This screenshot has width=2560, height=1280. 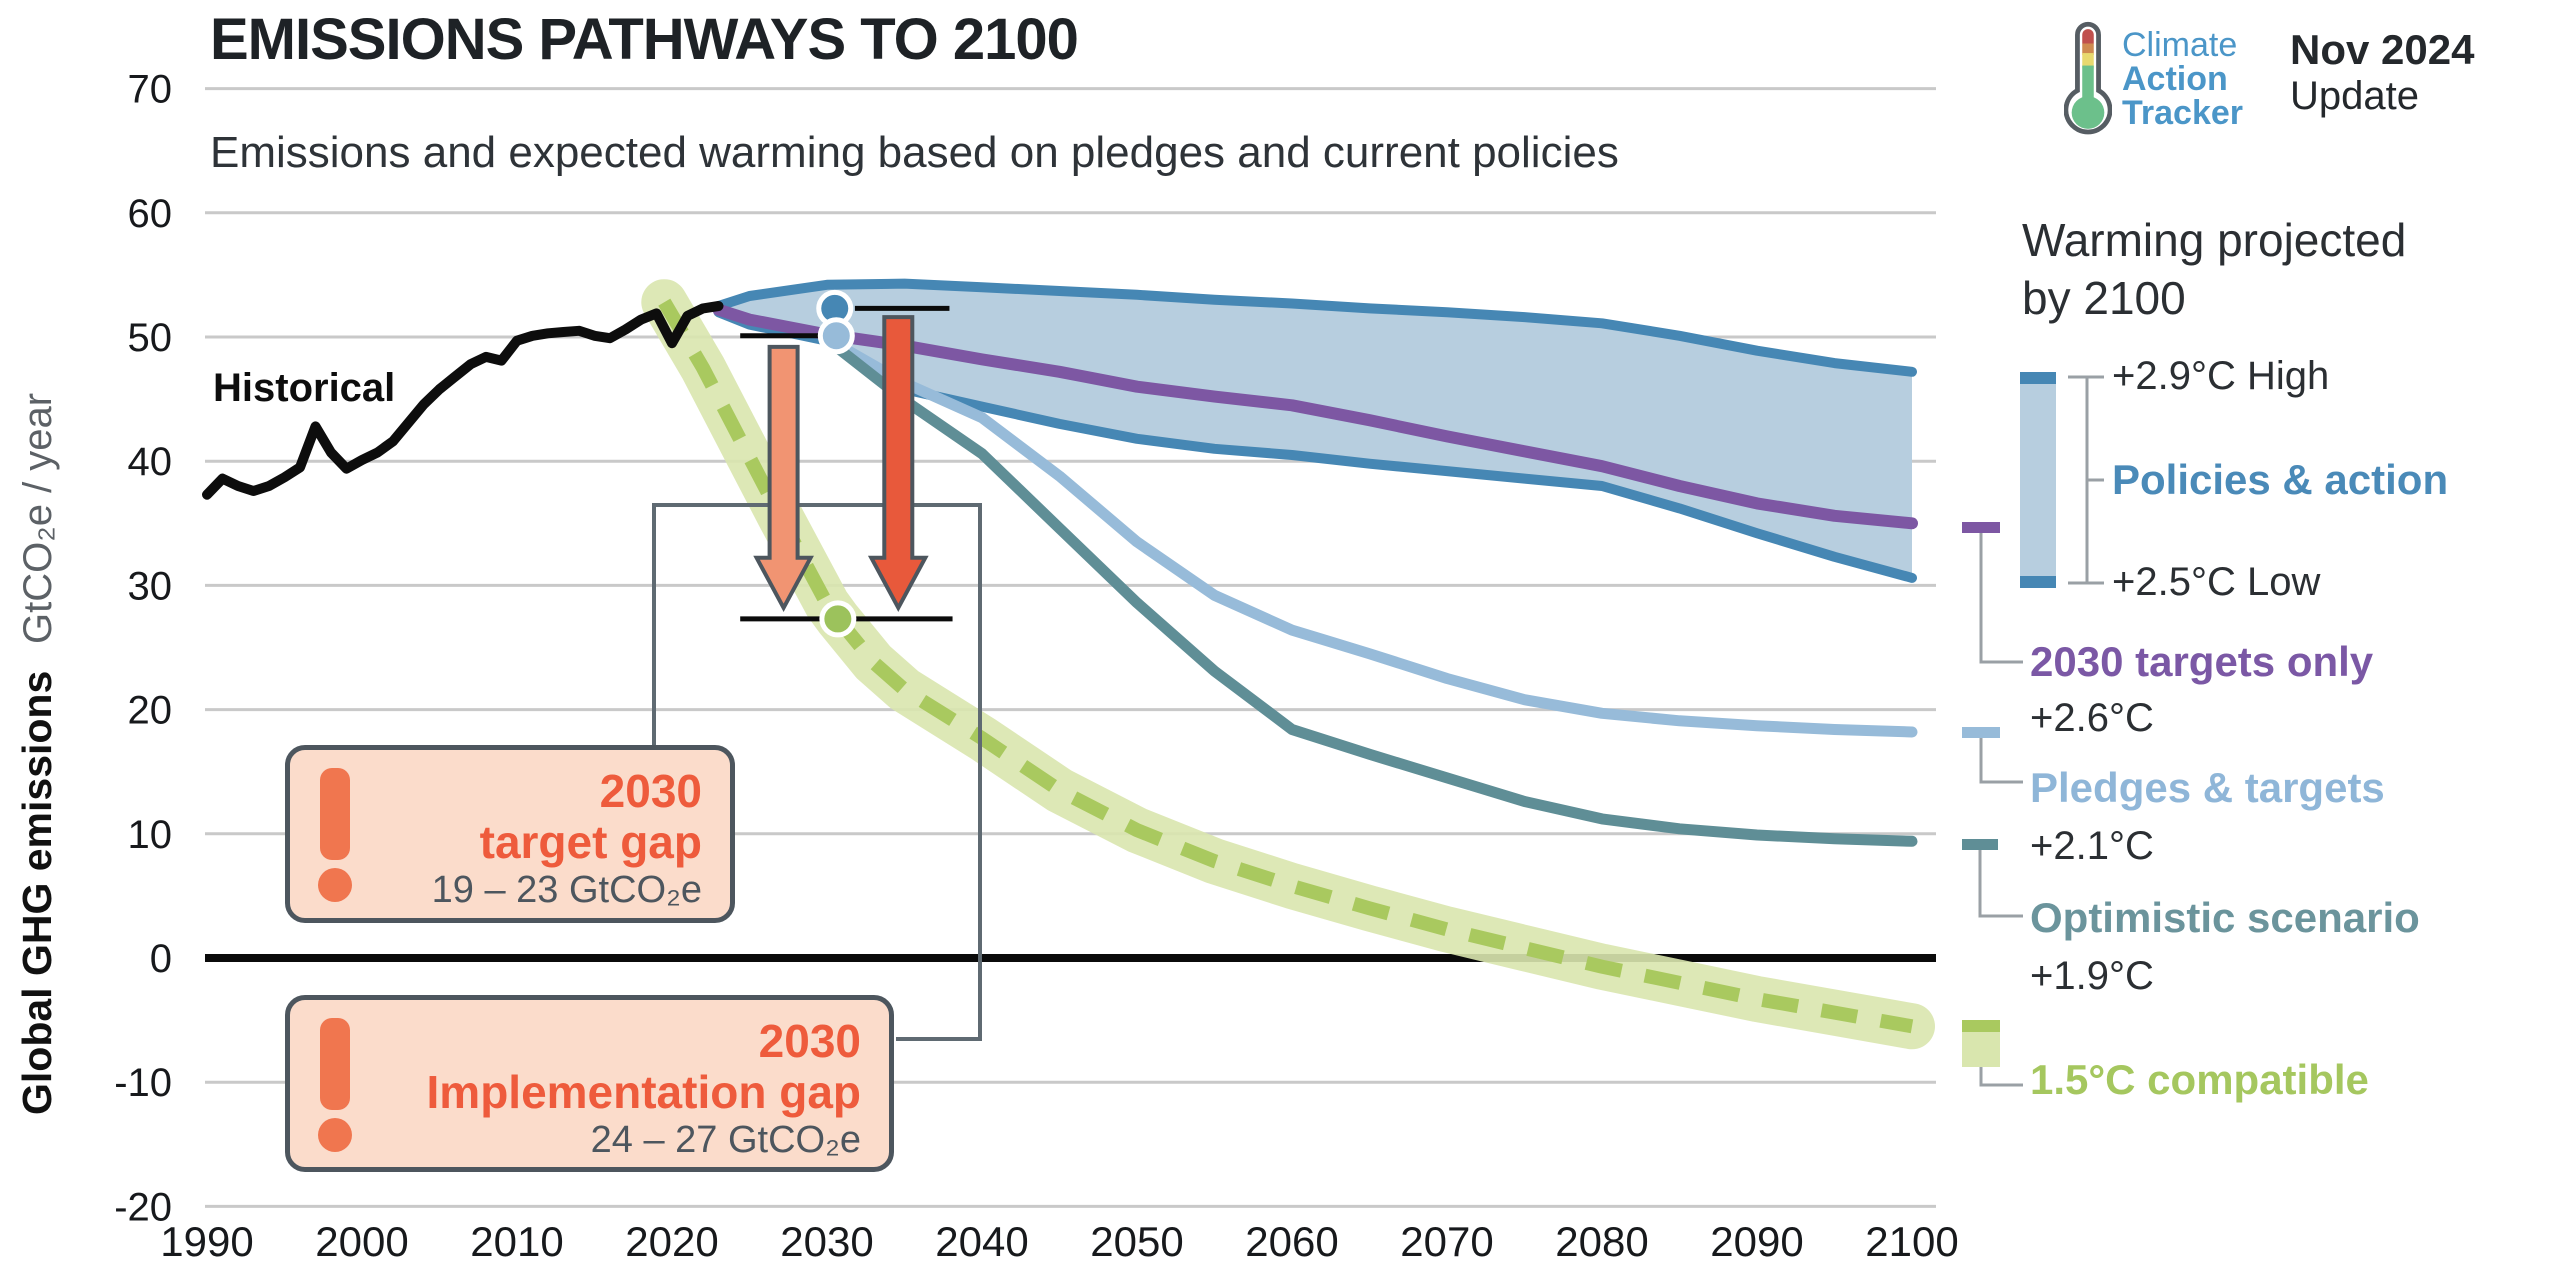 I want to click on pledges-targets-line, so click(x=1373, y=537).